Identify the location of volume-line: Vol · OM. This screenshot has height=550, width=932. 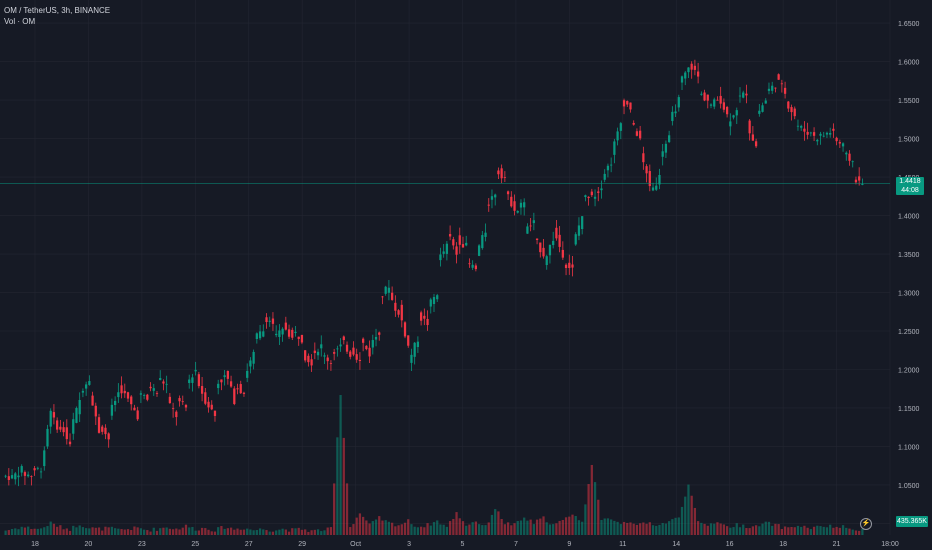
(20, 21).